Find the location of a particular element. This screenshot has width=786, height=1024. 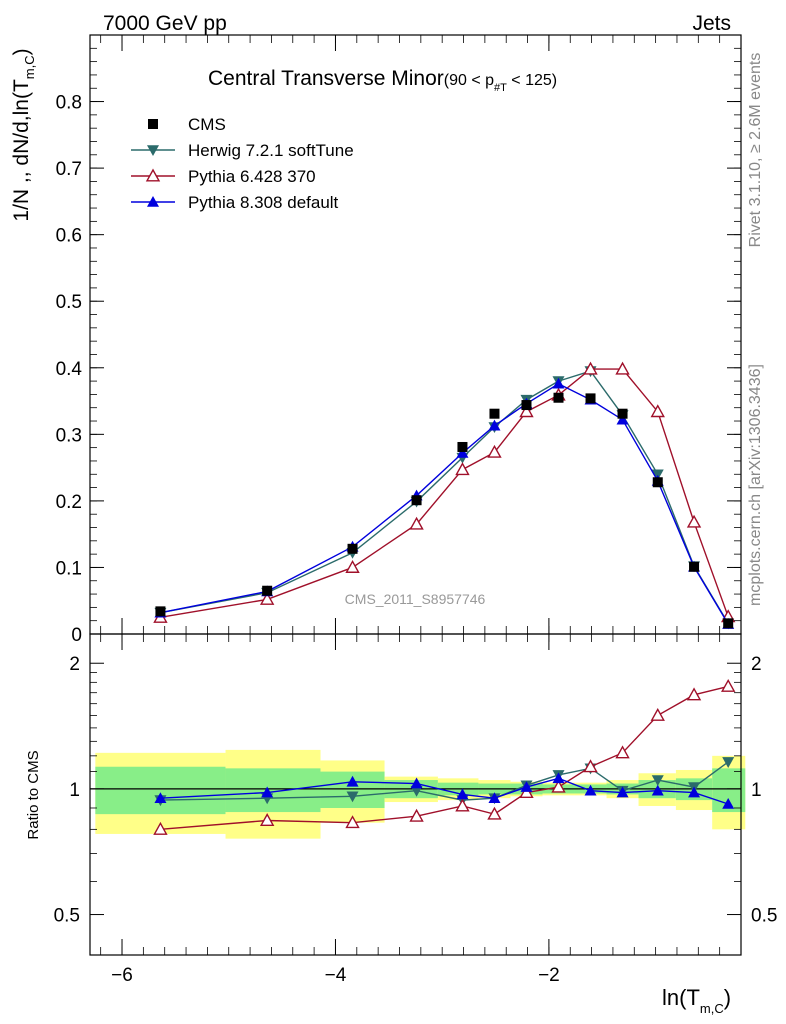

ylabel-sub: m,C is located at coordinates (29, 67).